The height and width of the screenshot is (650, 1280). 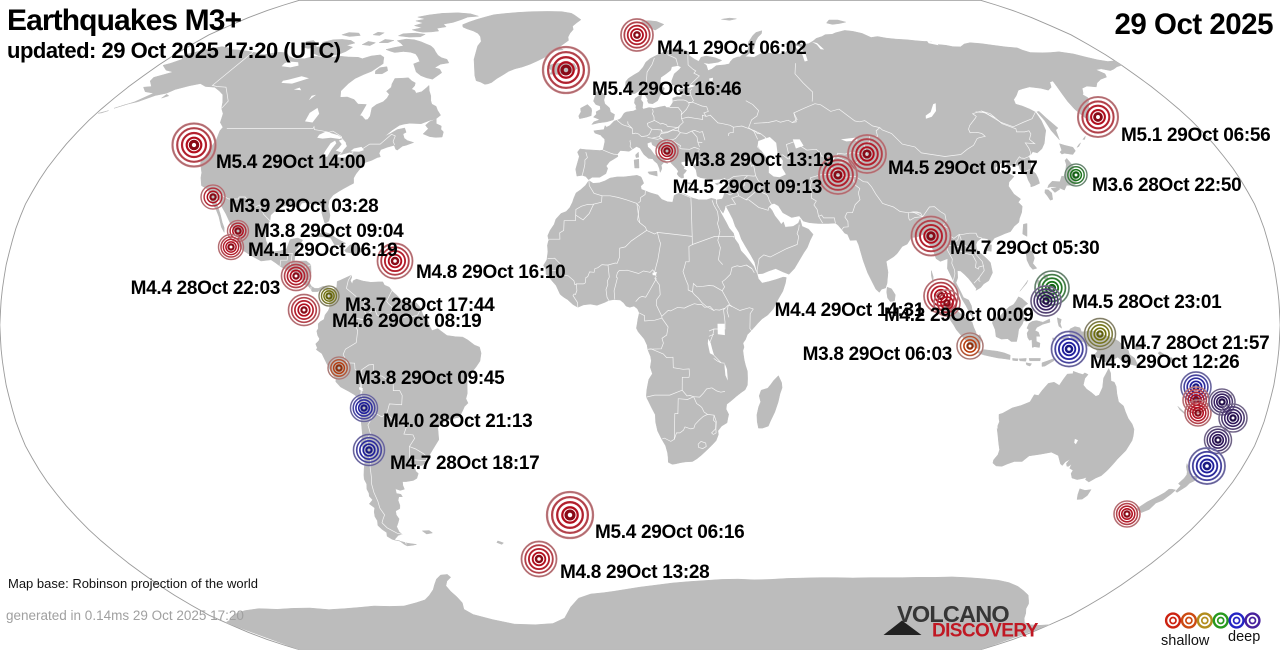 What do you see at coordinates (322, 250) in the screenshot?
I see `svg-text: M4.1 29Oct 06:19` at bounding box center [322, 250].